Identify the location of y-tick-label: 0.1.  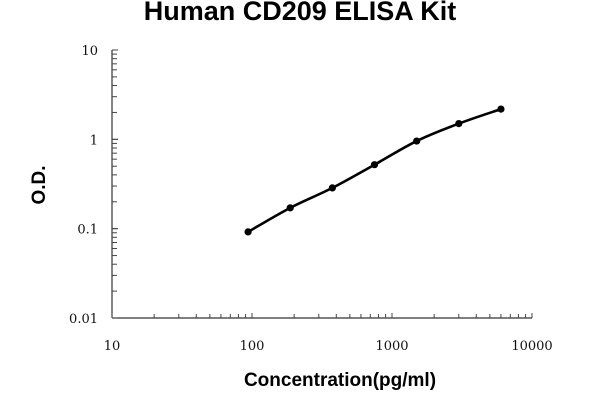
(87, 230).